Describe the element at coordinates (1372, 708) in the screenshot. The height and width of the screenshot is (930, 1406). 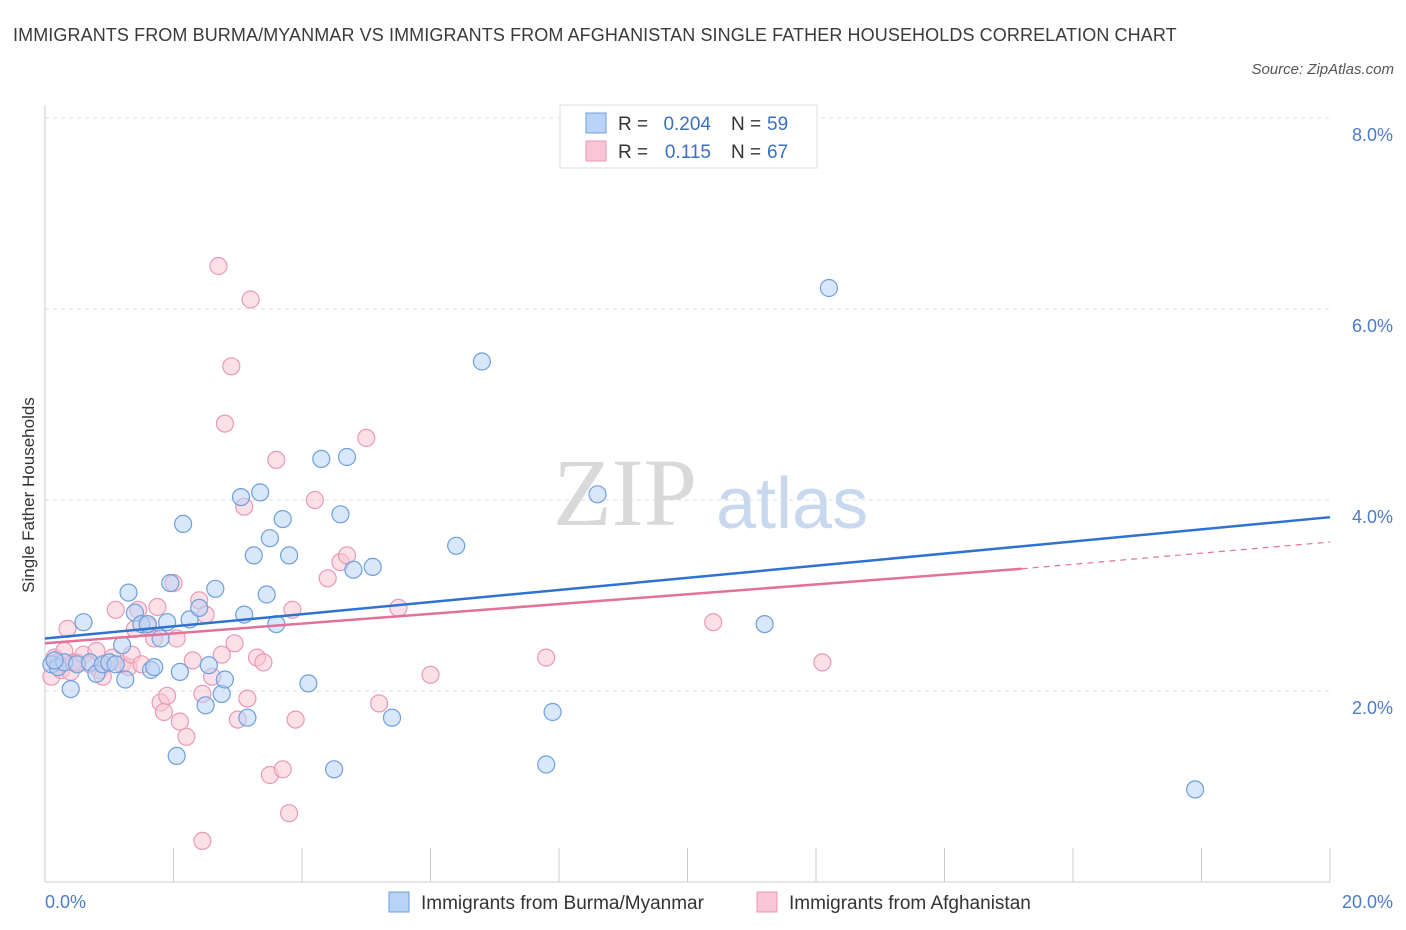
I see `y-tick-label-2: 2.0%` at that location.